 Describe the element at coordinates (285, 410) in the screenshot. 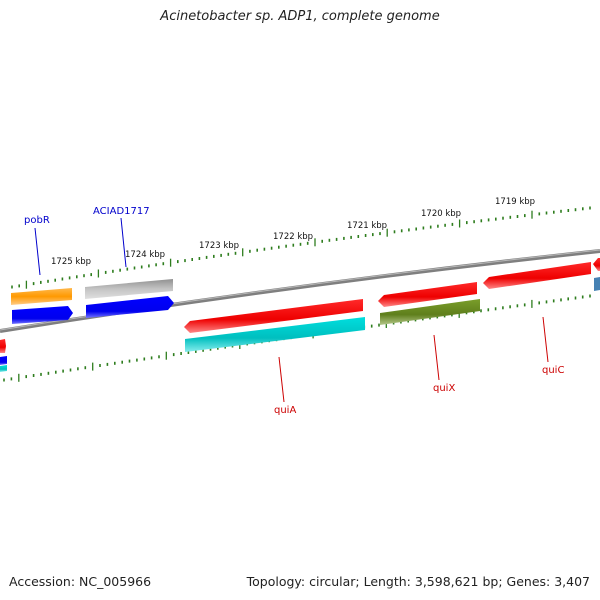

I see `gene-label-quiA: quiA` at that location.